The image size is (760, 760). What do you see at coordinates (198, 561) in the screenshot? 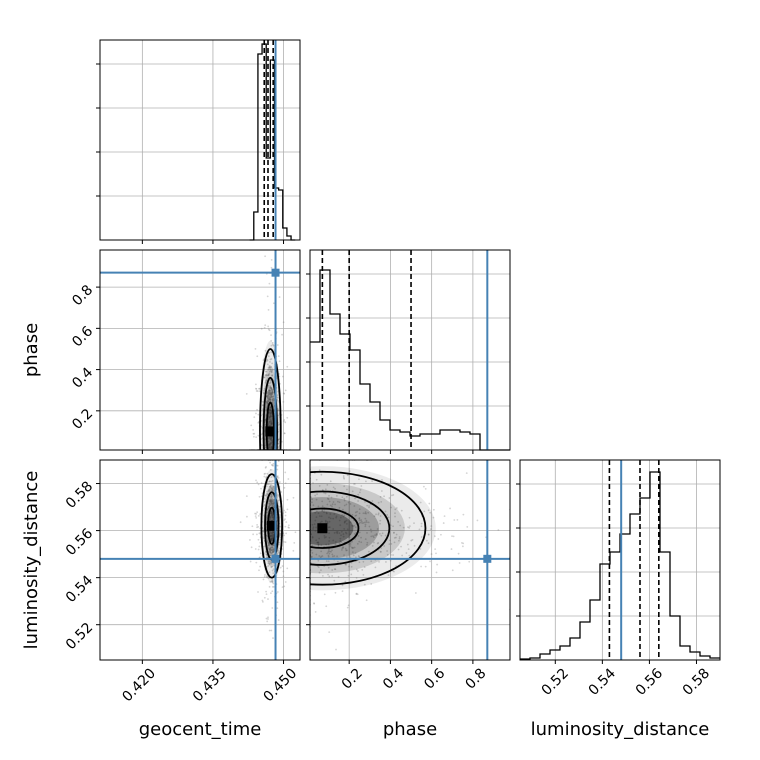
I see `joint-geocent-time-luminosity-distance-panel` at bounding box center [198, 561].